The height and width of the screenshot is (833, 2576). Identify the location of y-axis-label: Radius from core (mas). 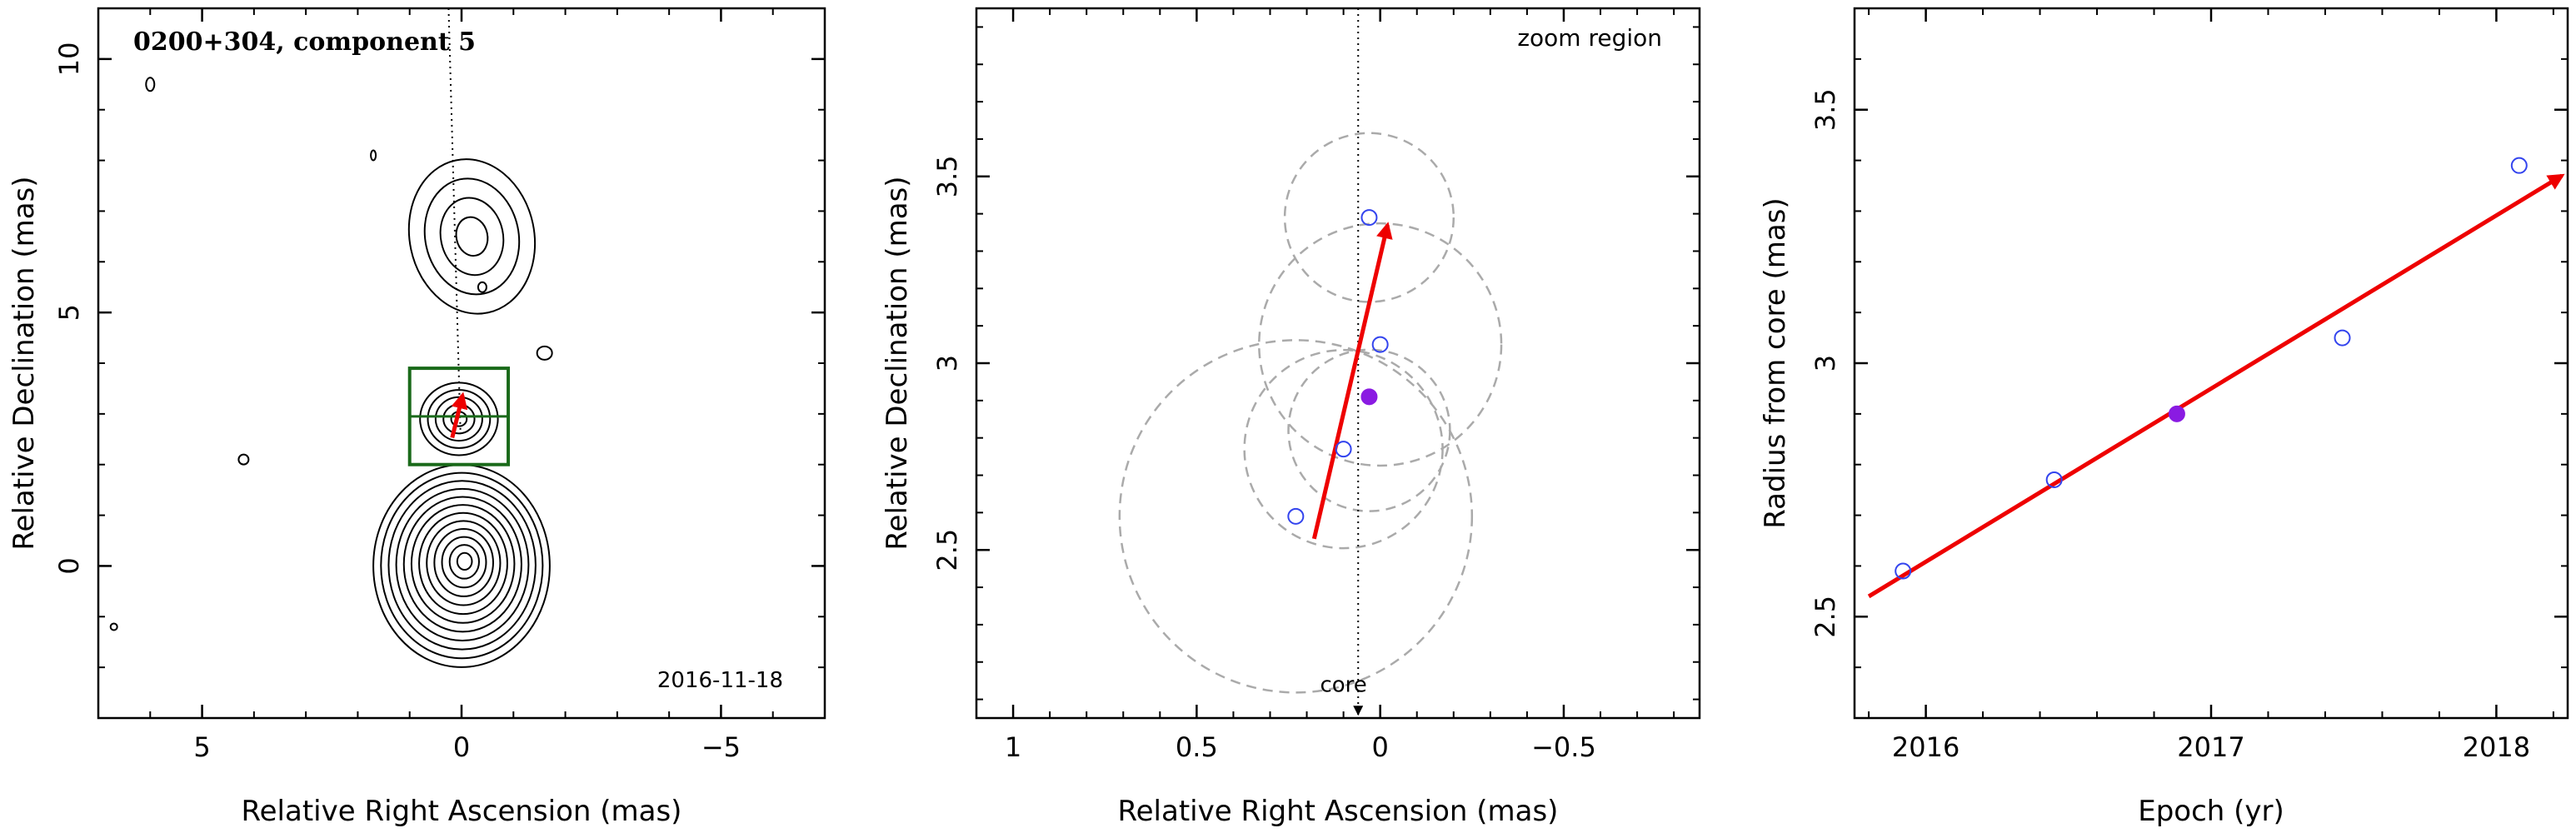
(1775, 362).